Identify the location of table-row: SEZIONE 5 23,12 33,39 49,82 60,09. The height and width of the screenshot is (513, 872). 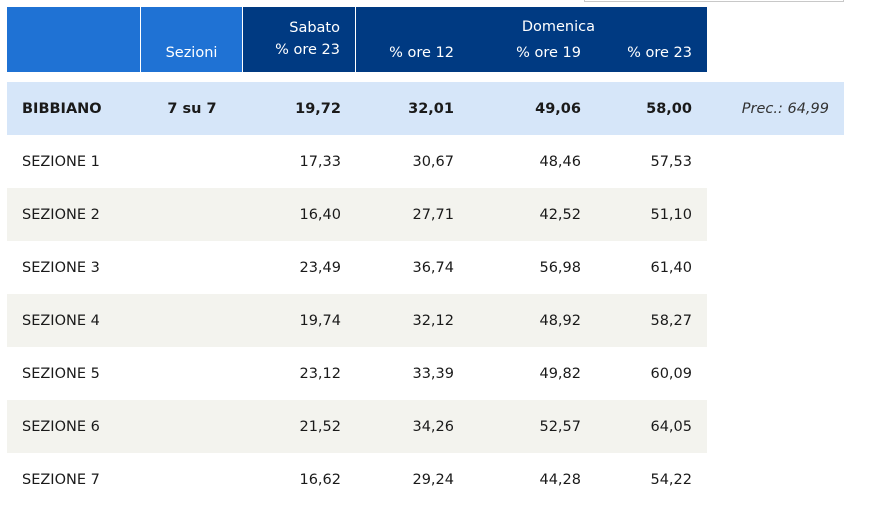
(425, 373).